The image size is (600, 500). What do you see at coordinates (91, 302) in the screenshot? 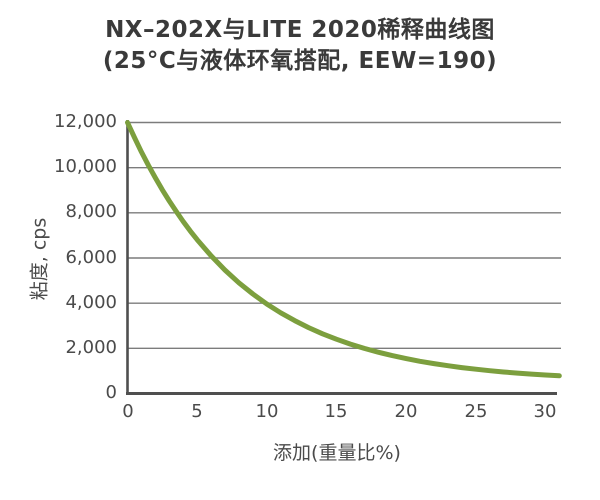
I see `y-tick-label-4000: 4,000` at bounding box center [91, 302].